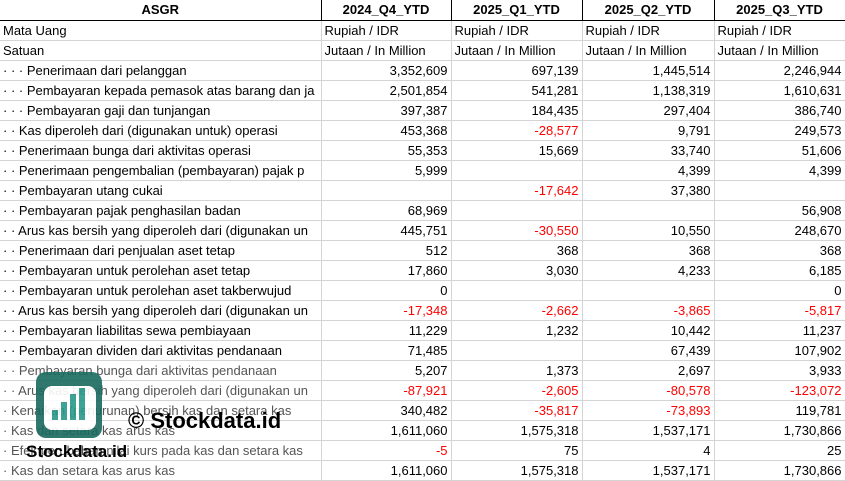 This screenshot has height=481, width=845. What do you see at coordinates (648, 330) in the screenshot?
I see `value-cell: 10,442` at bounding box center [648, 330].